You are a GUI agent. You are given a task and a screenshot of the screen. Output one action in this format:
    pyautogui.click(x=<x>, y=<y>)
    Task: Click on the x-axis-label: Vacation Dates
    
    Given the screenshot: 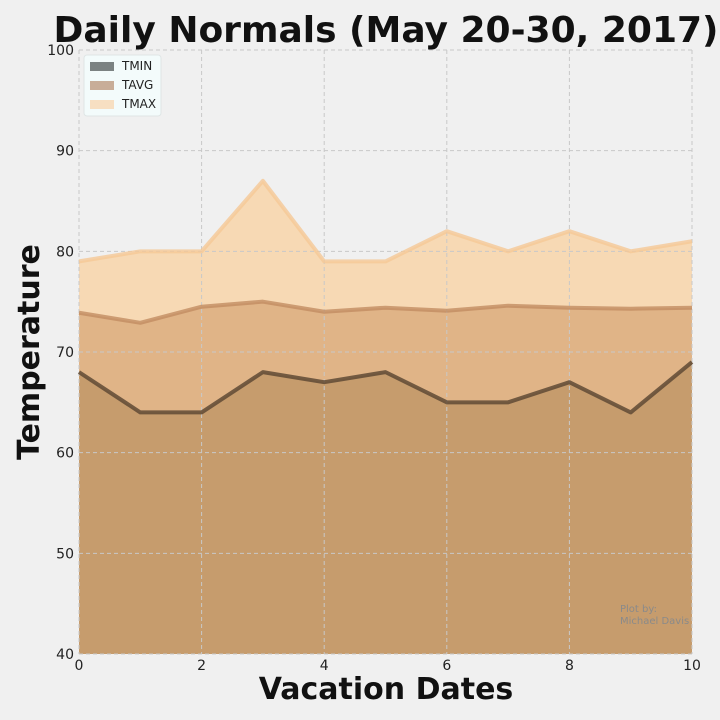 What is the action you would take?
    pyautogui.click(x=386, y=689)
    